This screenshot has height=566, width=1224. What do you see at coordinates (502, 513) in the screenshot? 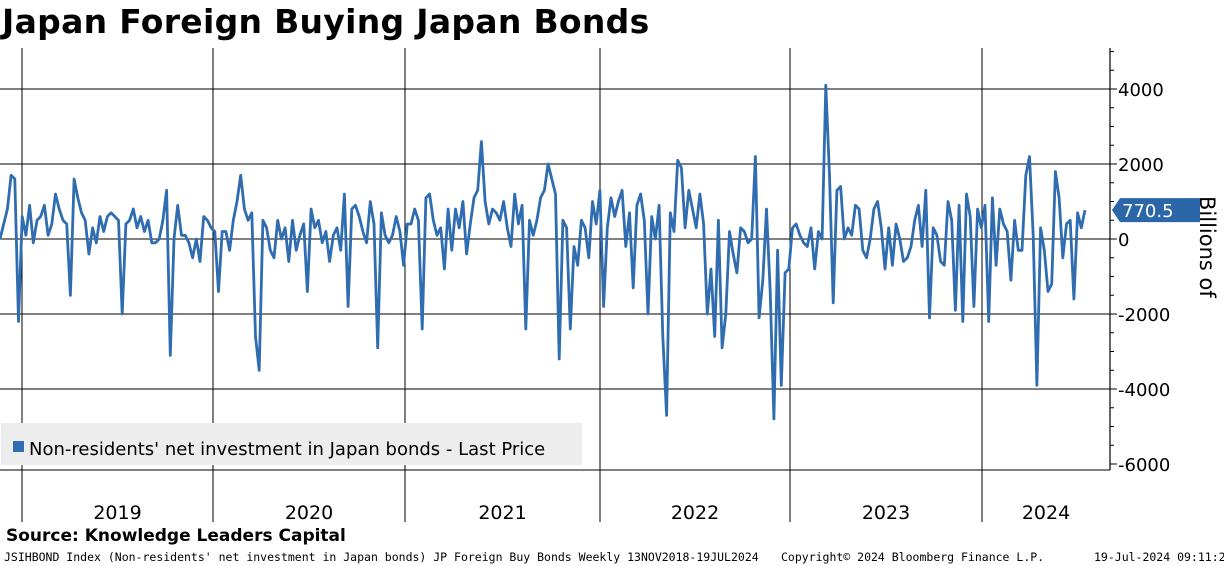
I see `x-tick-label: 2021` at bounding box center [502, 513].